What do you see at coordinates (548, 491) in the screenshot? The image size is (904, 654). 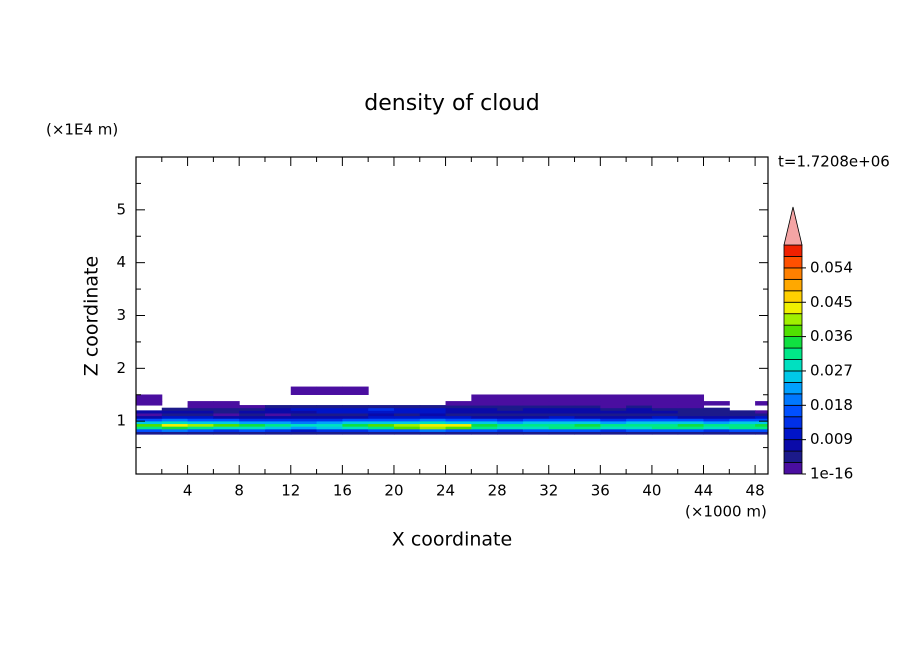 I see `x-tick-label: 32` at bounding box center [548, 491].